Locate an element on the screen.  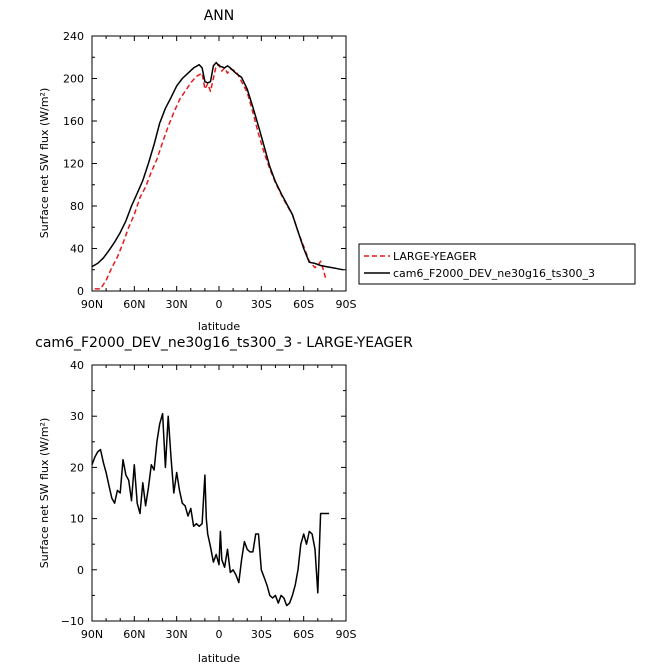
bottom-series-lines is located at coordinates (210, 509).